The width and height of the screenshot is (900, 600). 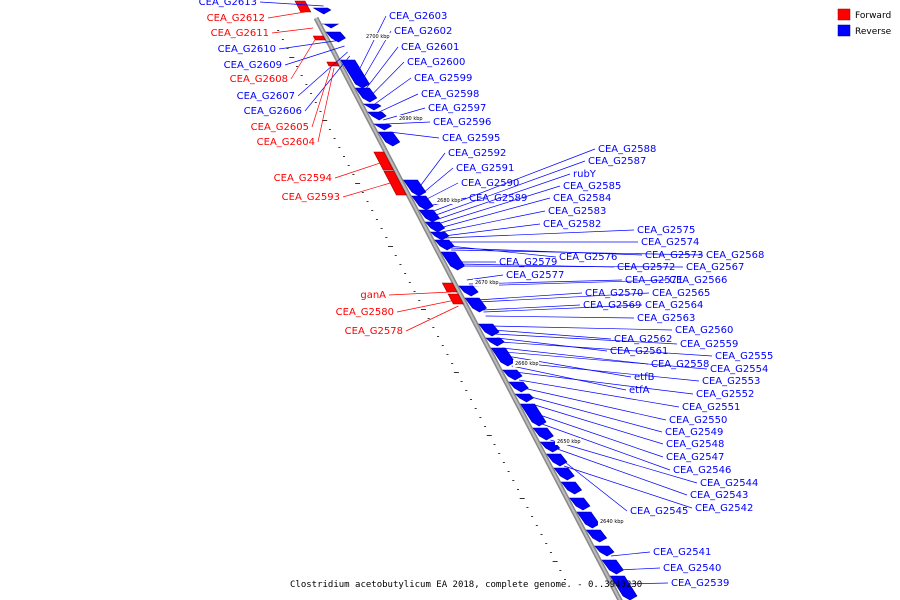 What do you see at coordinates (582, 198) in the screenshot?
I see `gene-label: CEA_G2584` at bounding box center [582, 198].